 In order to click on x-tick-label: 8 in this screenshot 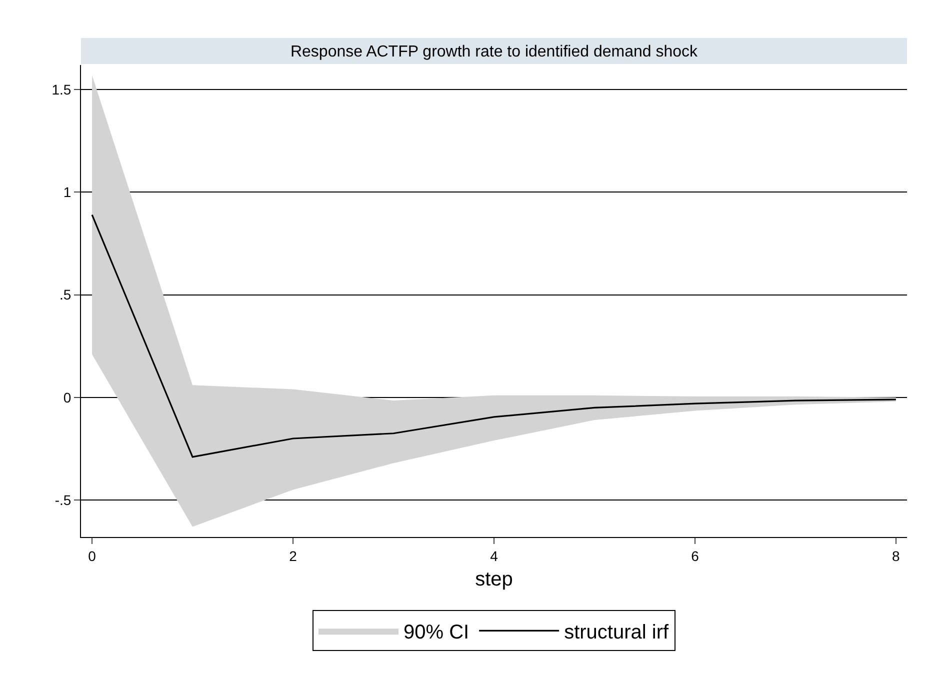, I will do `click(896, 556)`.